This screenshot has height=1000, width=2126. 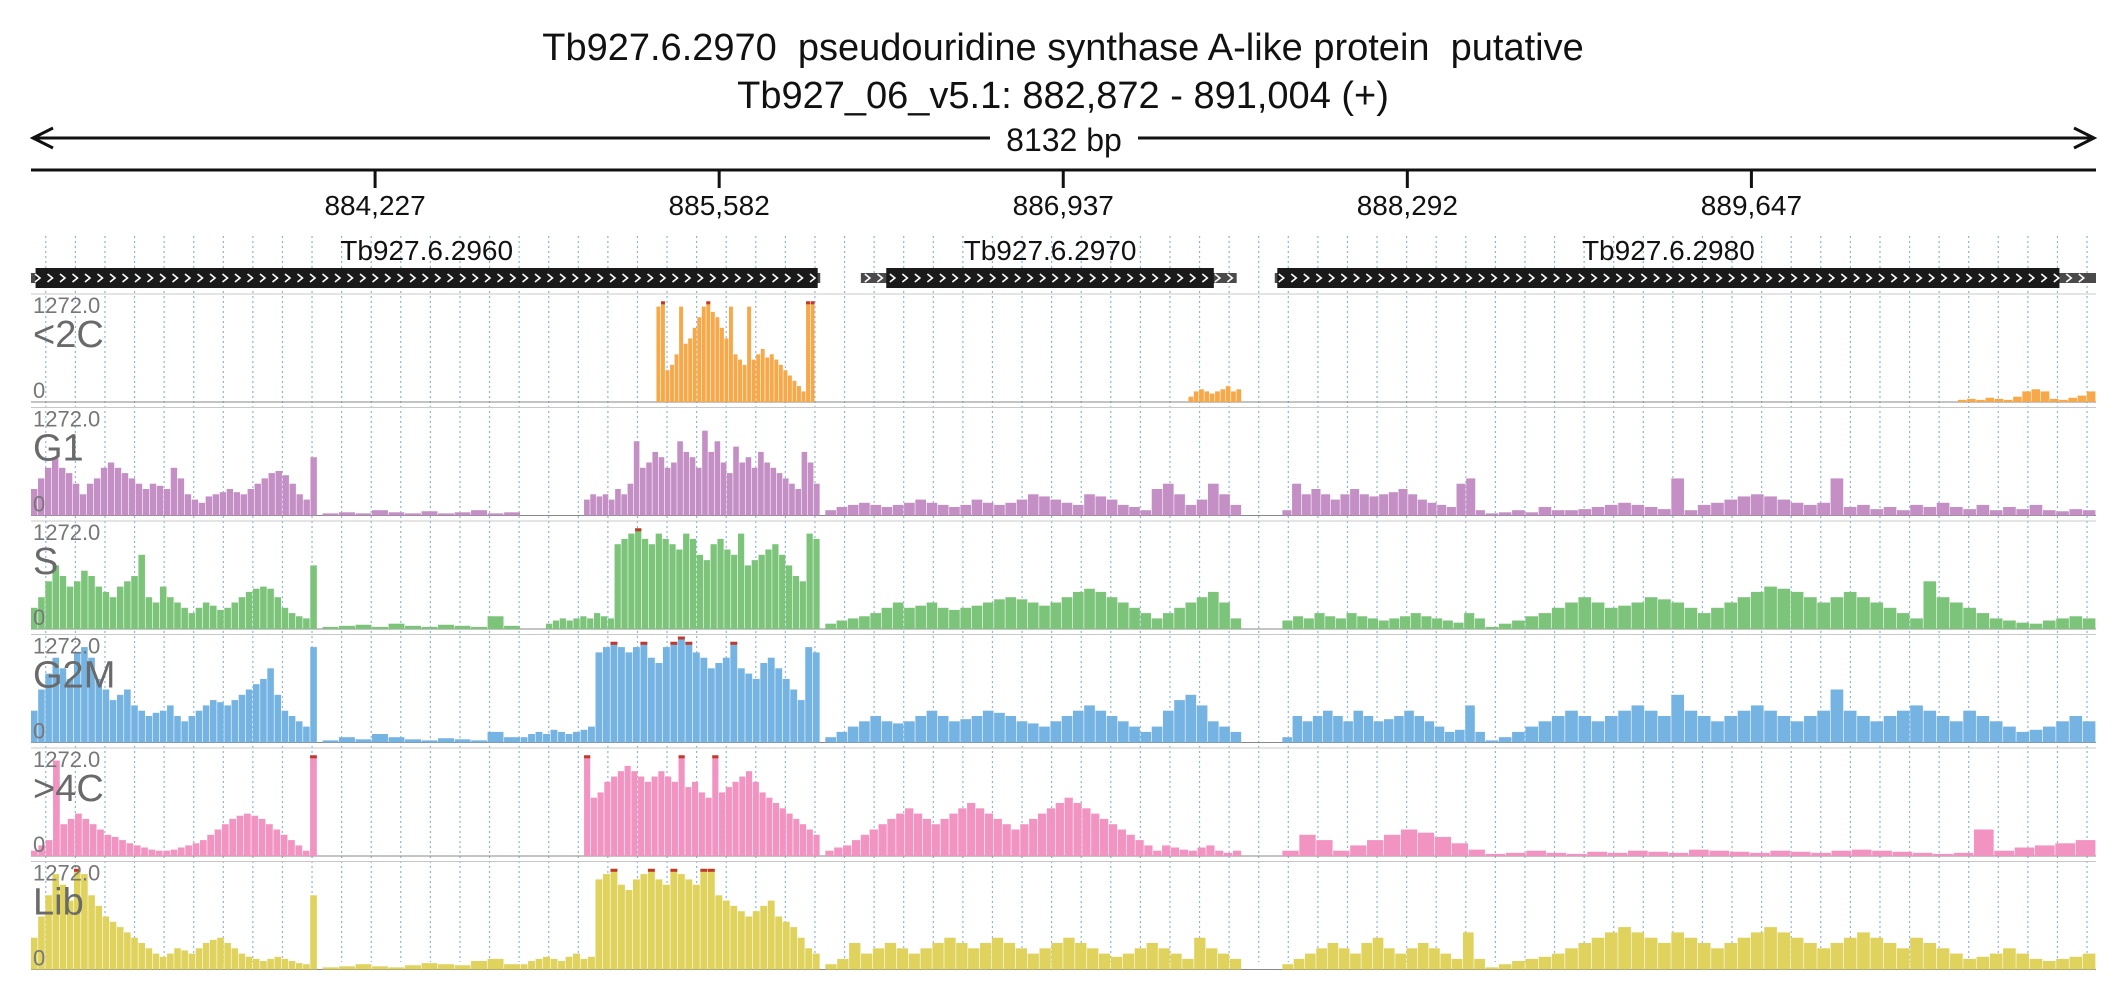 What do you see at coordinates (39, 958) in the screenshot?
I see `track-ymin-label: 0` at bounding box center [39, 958].